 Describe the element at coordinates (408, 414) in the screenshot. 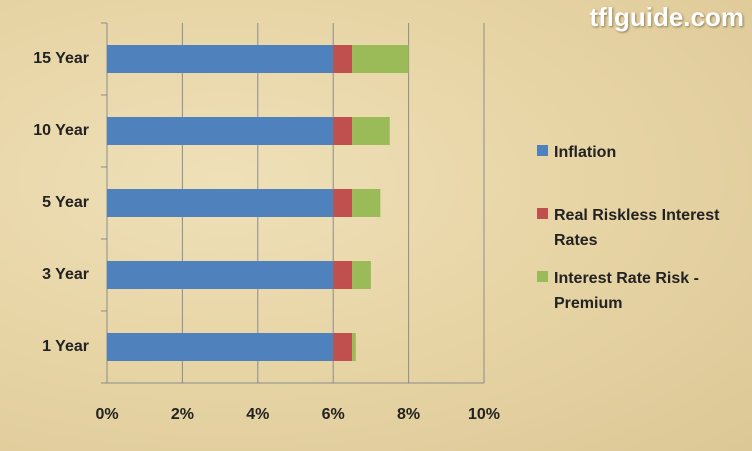

I see `x-tick-label: 8%` at that location.